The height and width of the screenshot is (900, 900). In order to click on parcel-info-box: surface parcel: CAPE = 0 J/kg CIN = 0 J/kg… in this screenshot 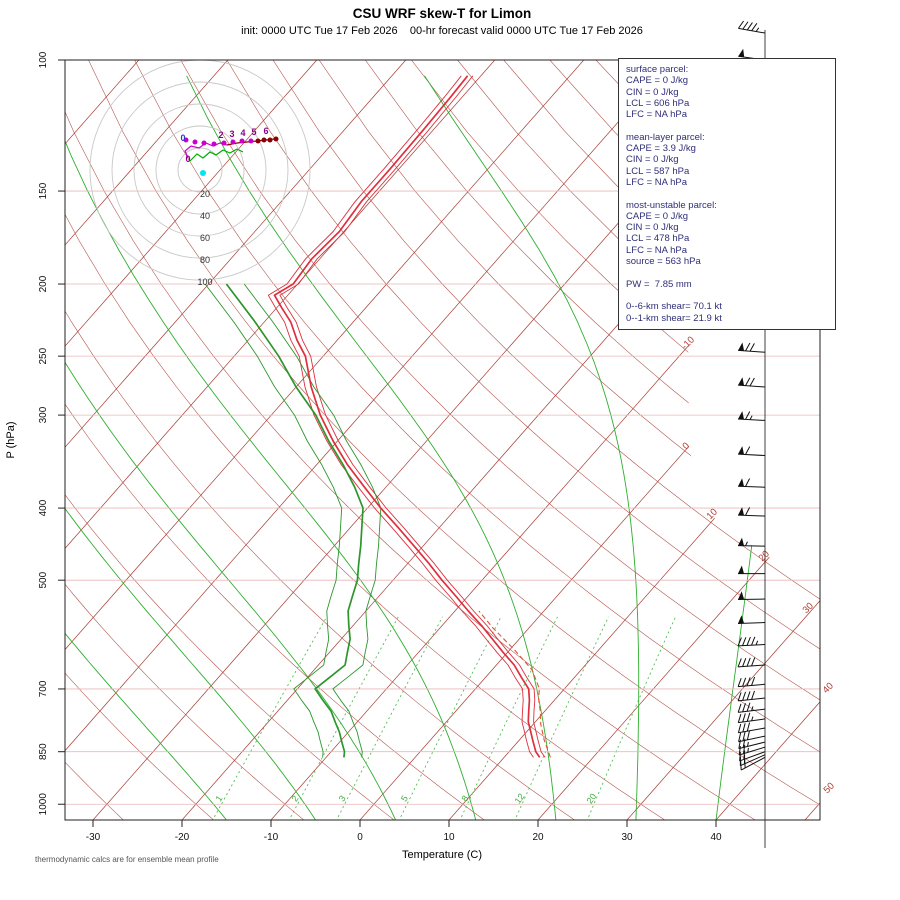, I will do `click(727, 194)`.